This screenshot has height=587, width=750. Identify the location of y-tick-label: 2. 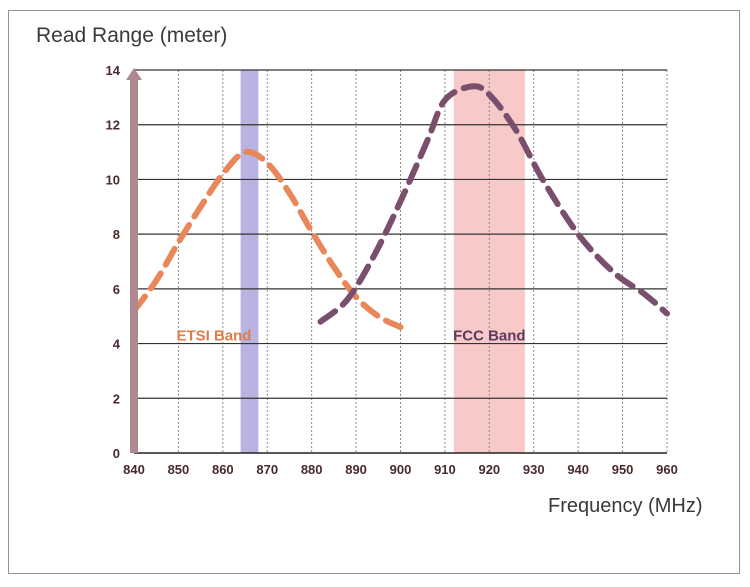
(116, 398).